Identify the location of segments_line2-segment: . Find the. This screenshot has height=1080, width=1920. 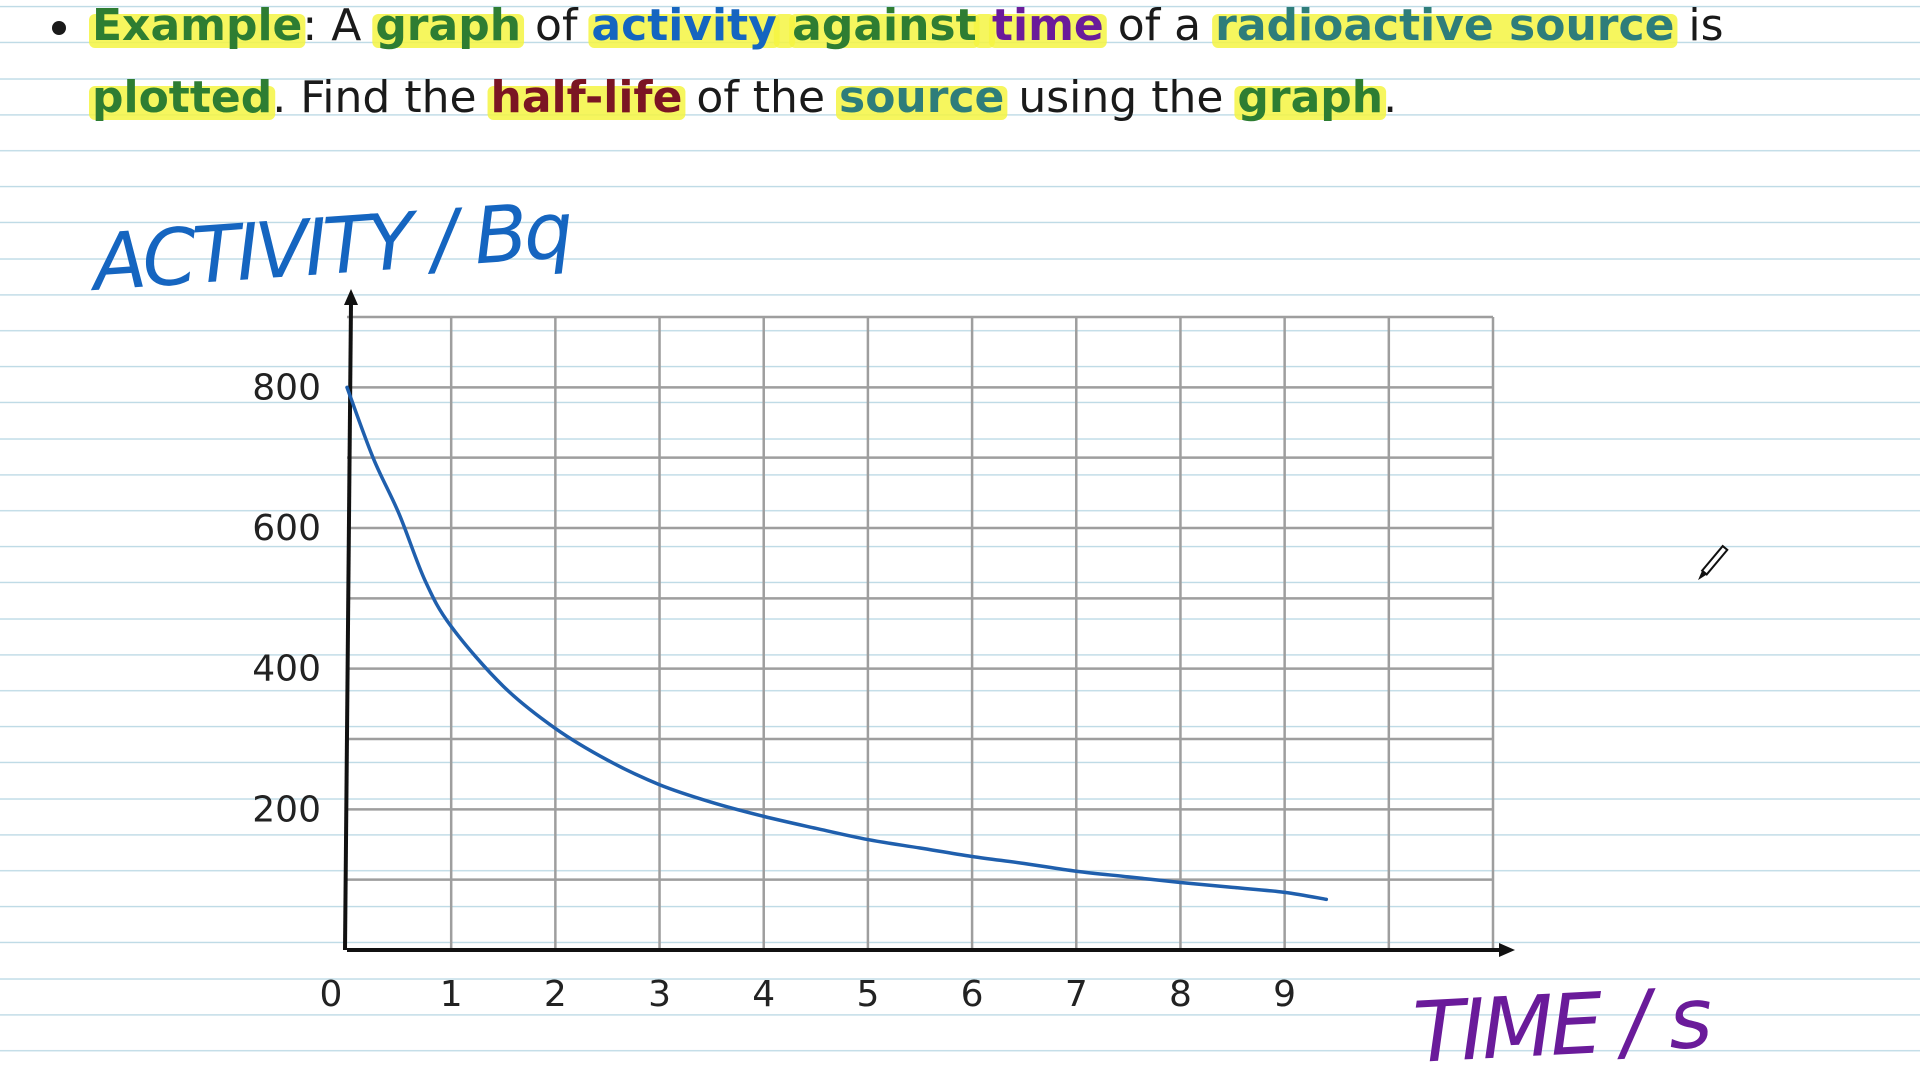
(381, 97).